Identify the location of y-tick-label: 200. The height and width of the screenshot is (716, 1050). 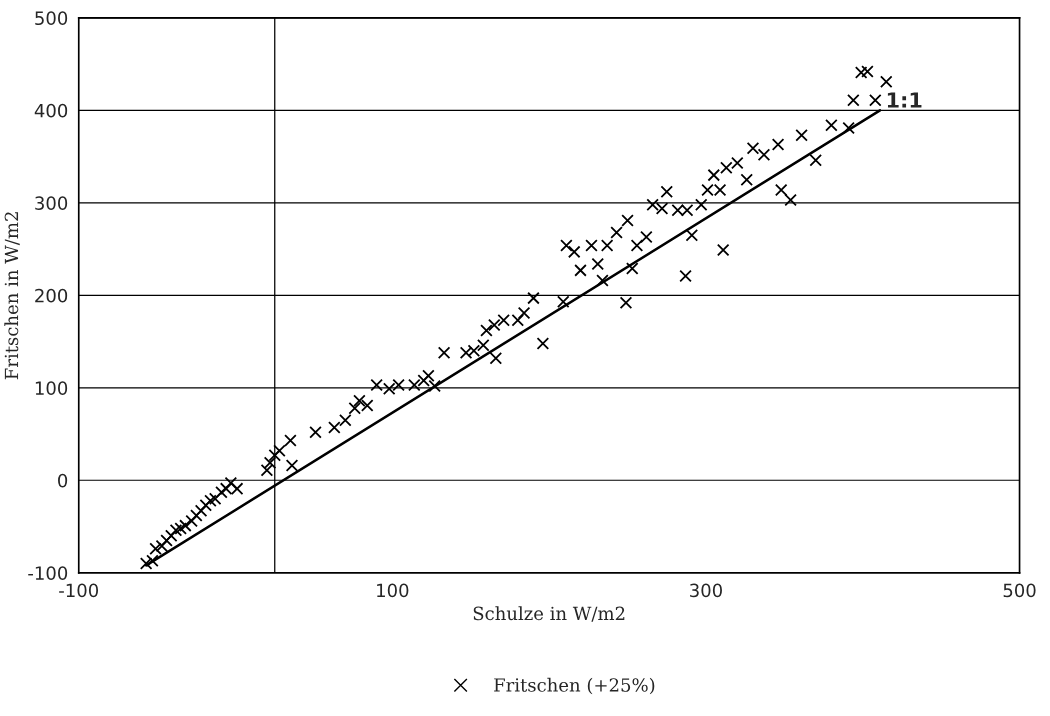
(51, 295).